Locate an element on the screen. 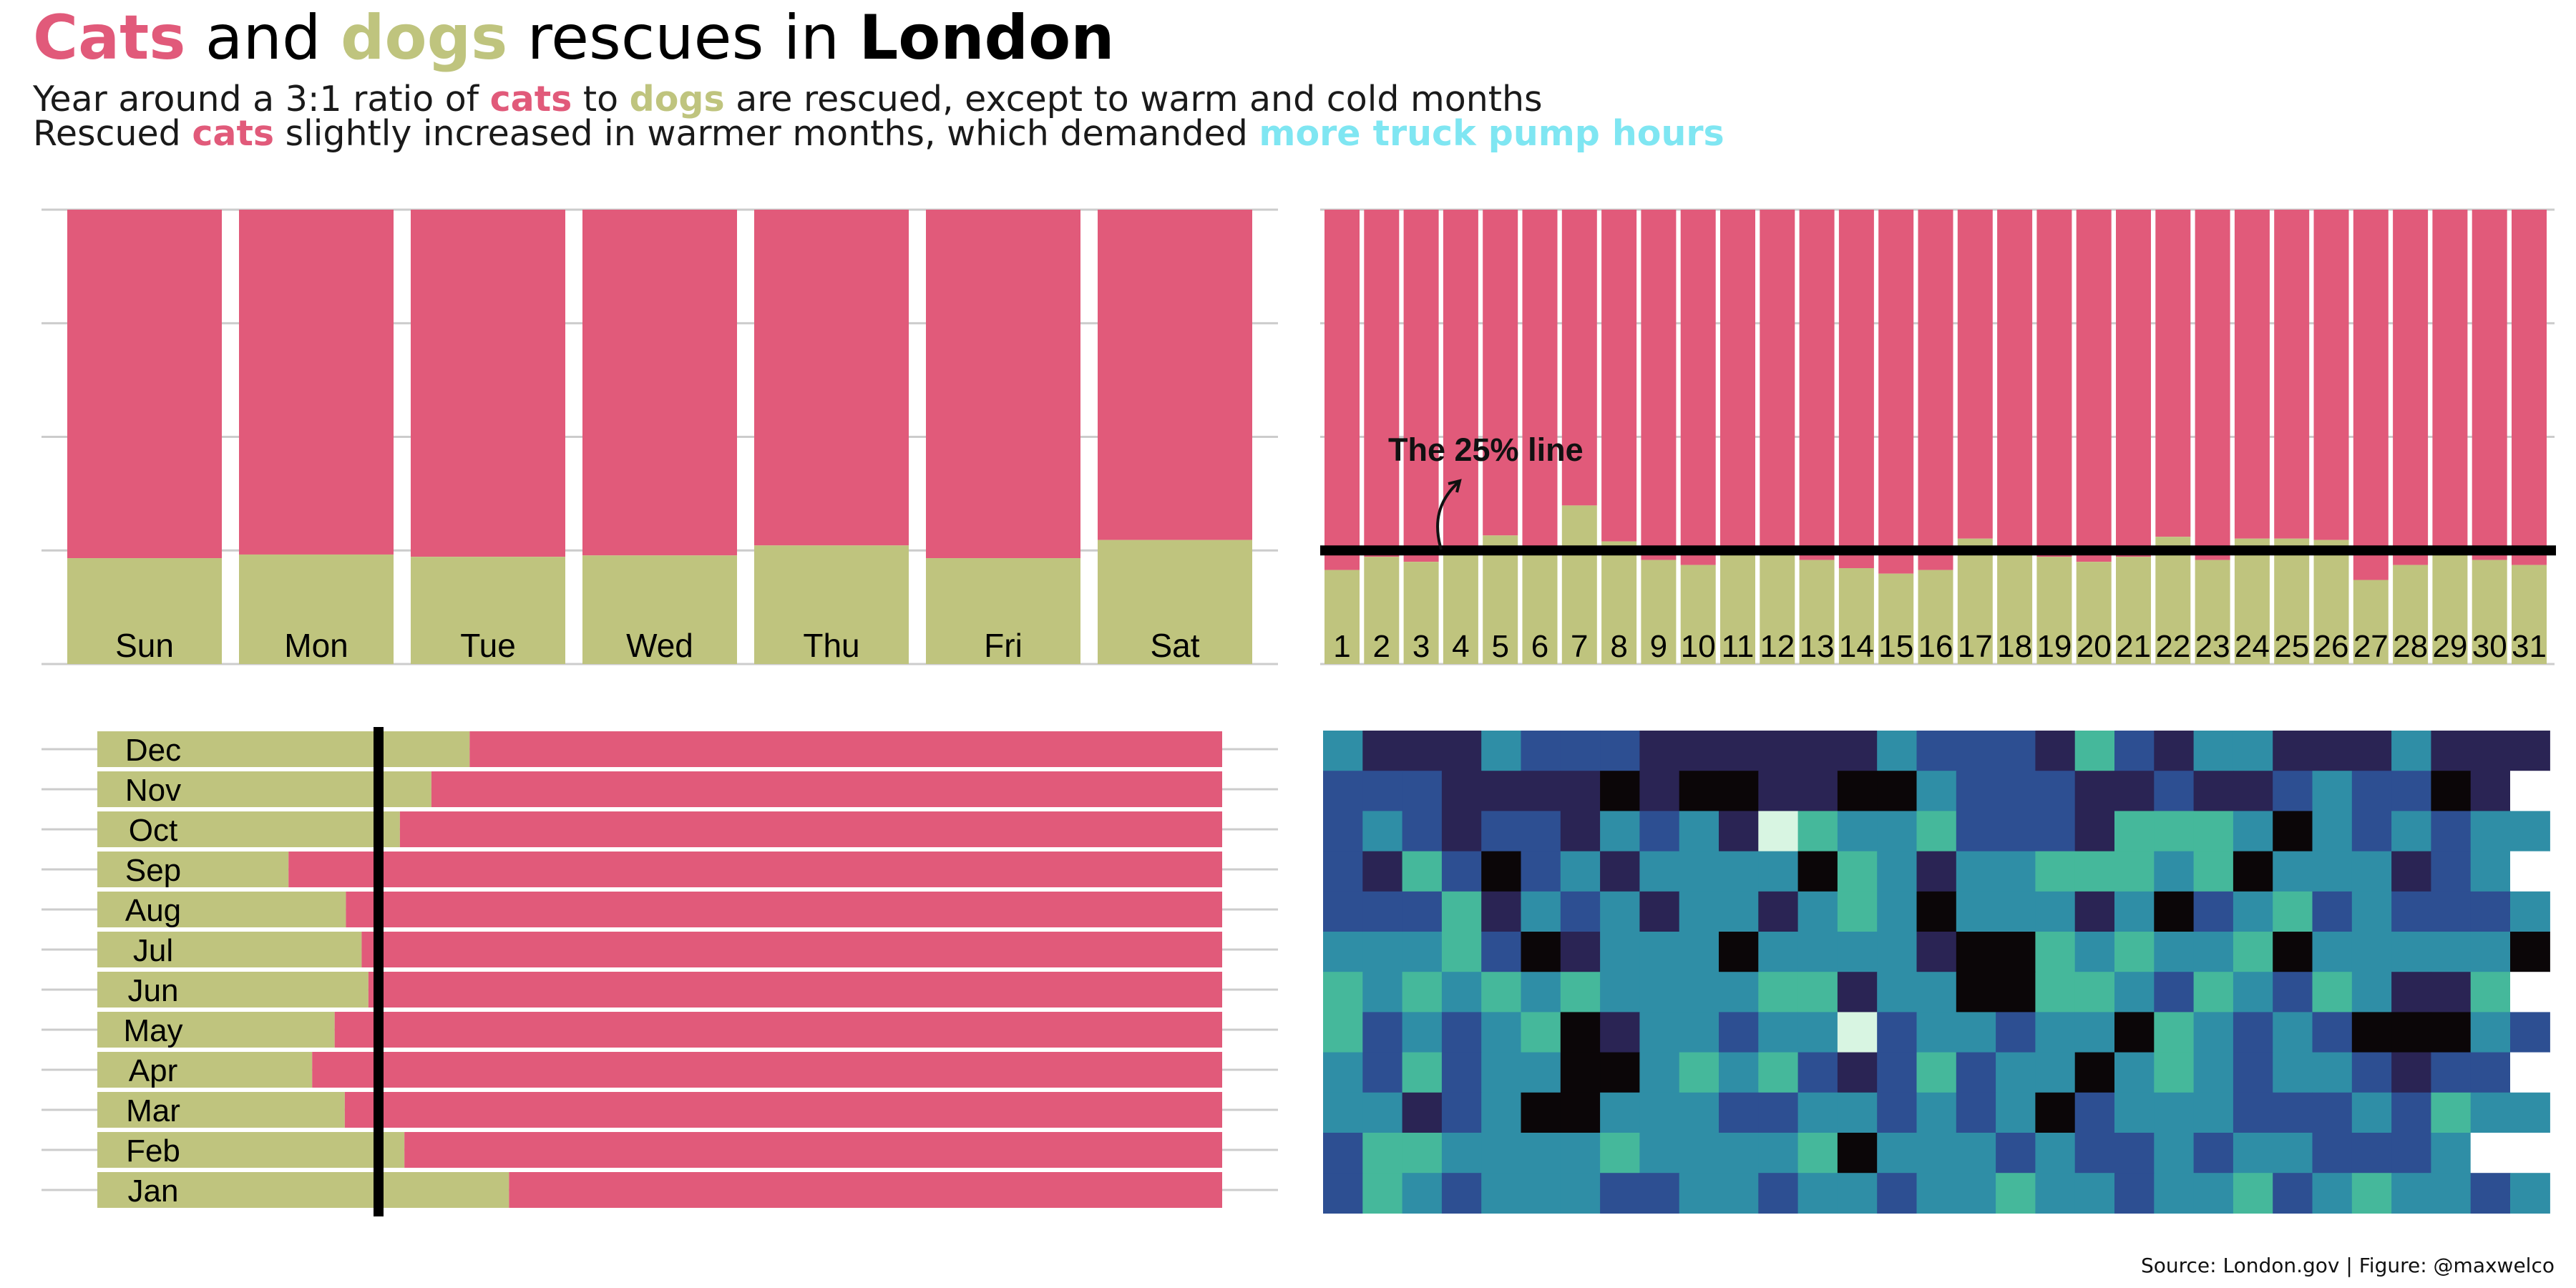 The height and width of the screenshot is (1288, 2576). month-label: Jul is located at coordinates (153, 950).